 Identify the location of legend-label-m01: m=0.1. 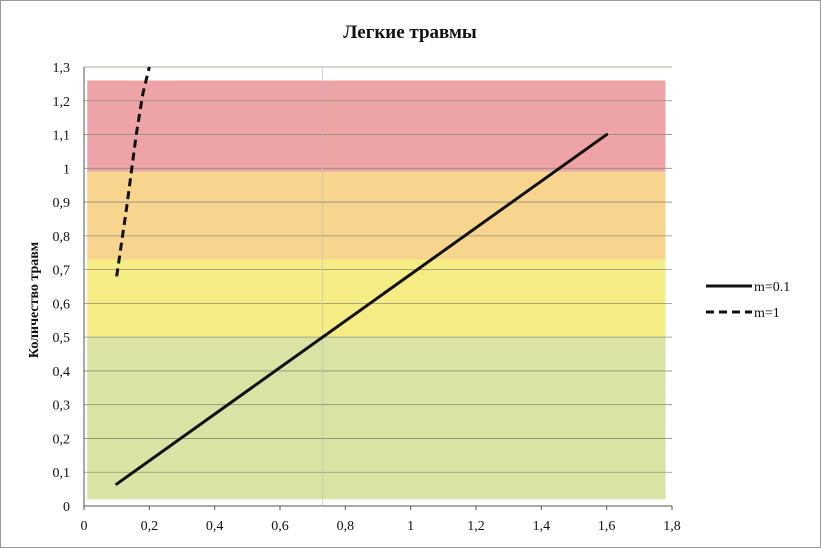
(772, 287).